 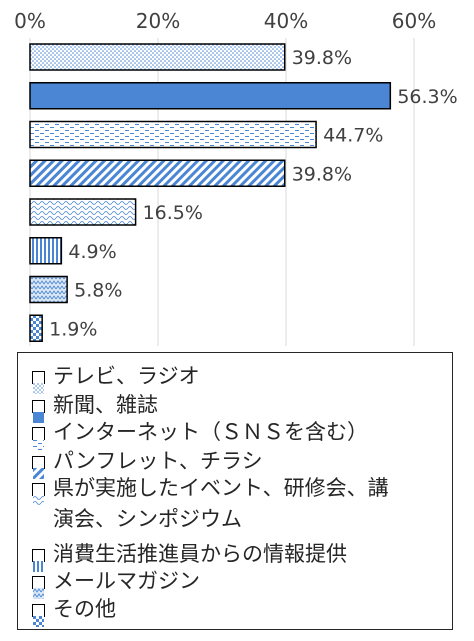 I want to click on legend-label: 県が実施したイベント、研修会、講 演会、シンポジウム, so click(x=221, y=503).